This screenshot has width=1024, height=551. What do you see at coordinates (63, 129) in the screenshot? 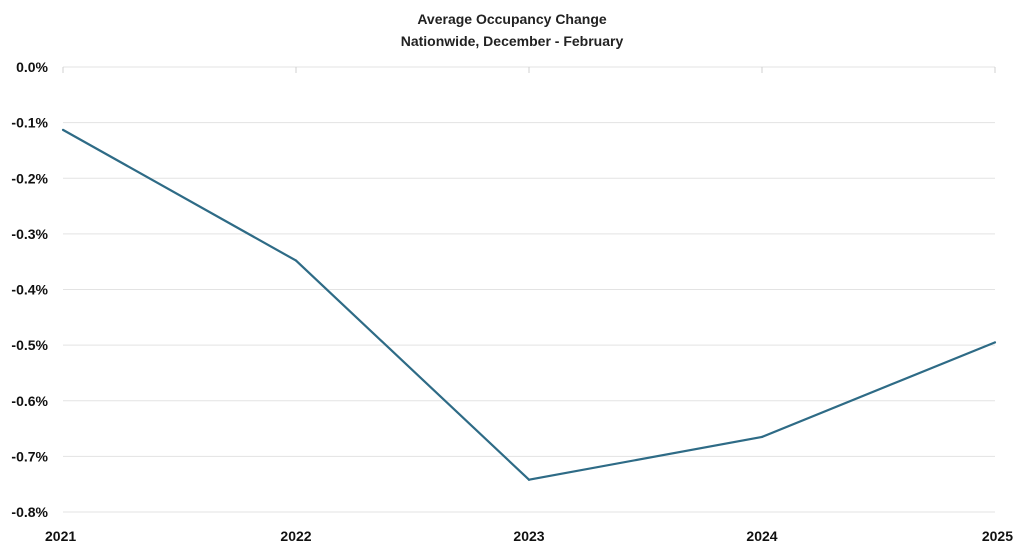
I see `data-point-2021` at bounding box center [63, 129].